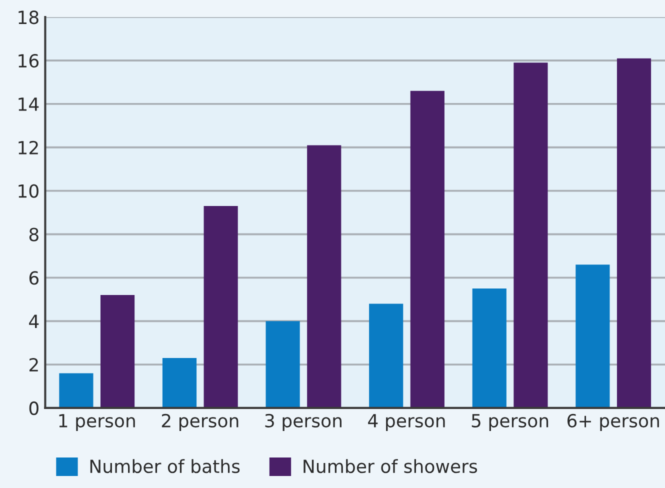 This screenshot has height=488, width=665. I want to click on x-tick-label: 6+ person, so click(613, 422).